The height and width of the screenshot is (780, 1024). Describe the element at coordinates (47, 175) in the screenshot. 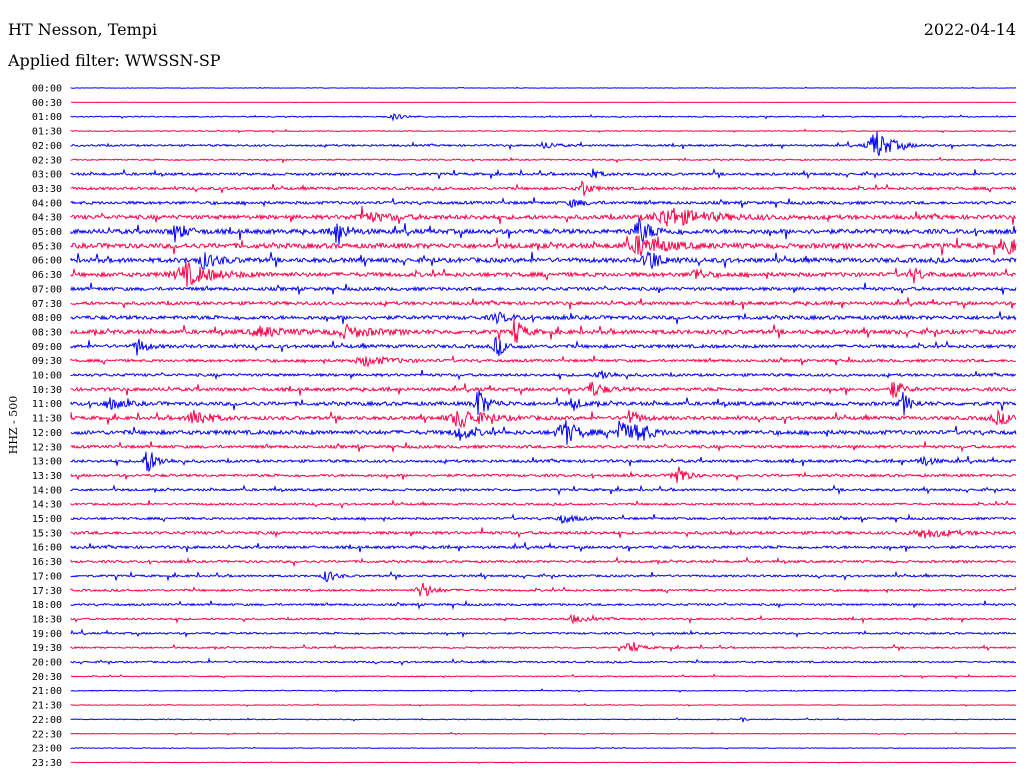

I see `tick-label: 03:00` at that location.